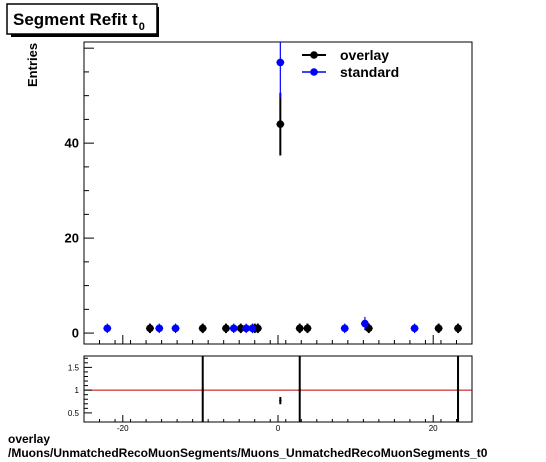 The height and width of the screenshot is (462, 546). What do you see at coordinates (74, 413) in the screenshot?
I see `ratio-y-tick-label: 0.5` at bounding box center [74, 413].